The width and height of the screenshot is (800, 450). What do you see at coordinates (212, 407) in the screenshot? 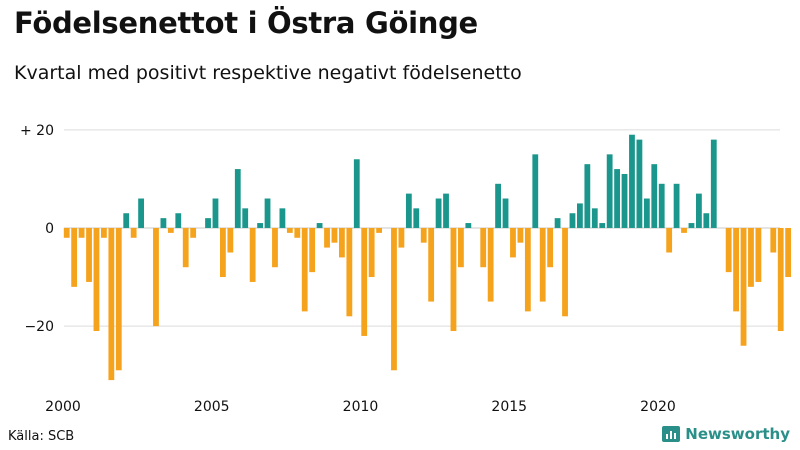
I see `x-tick-label: 2005` at bounding box center [212, 407].